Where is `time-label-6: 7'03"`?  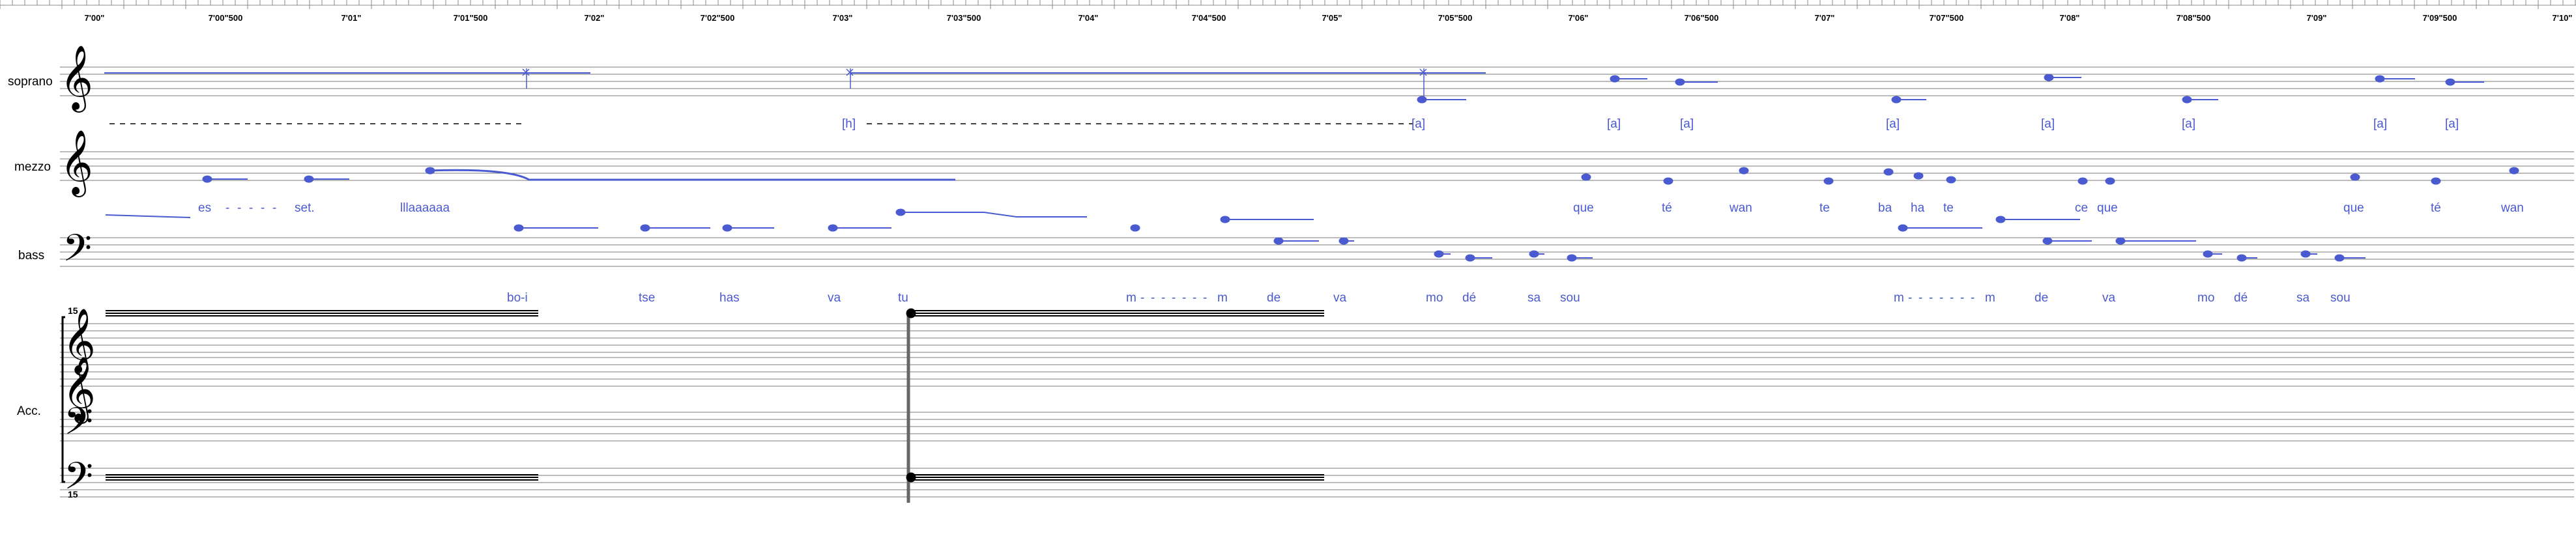 time-label-6: 7'03" is located at coordinates (843, 18).